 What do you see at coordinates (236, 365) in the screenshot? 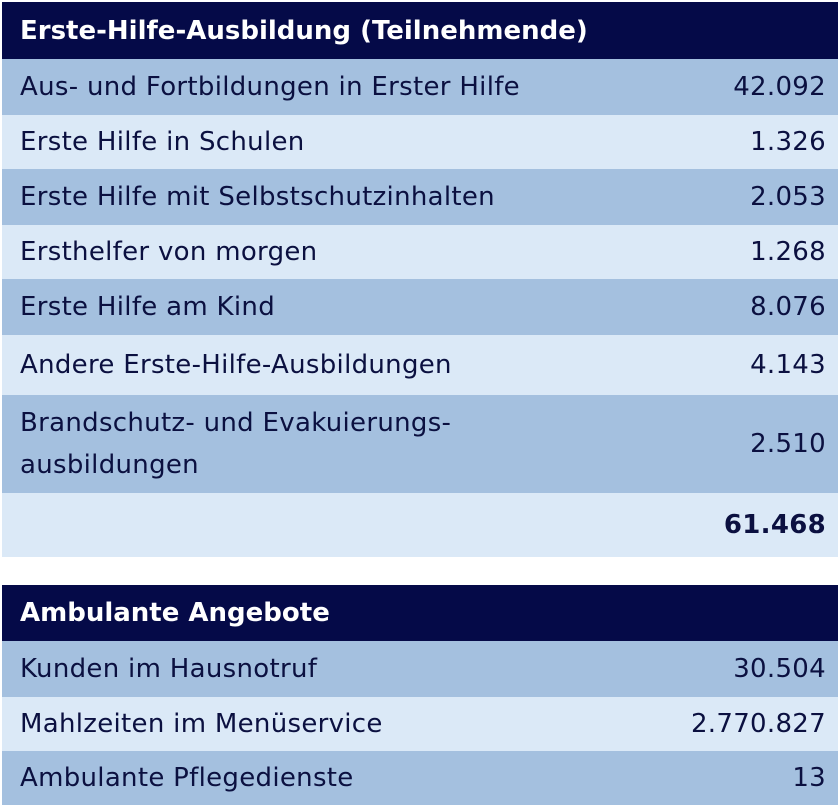
I see `row-label: Andere Erste-Hilfe-Ausbildungen` at bounding box center [236, 365].